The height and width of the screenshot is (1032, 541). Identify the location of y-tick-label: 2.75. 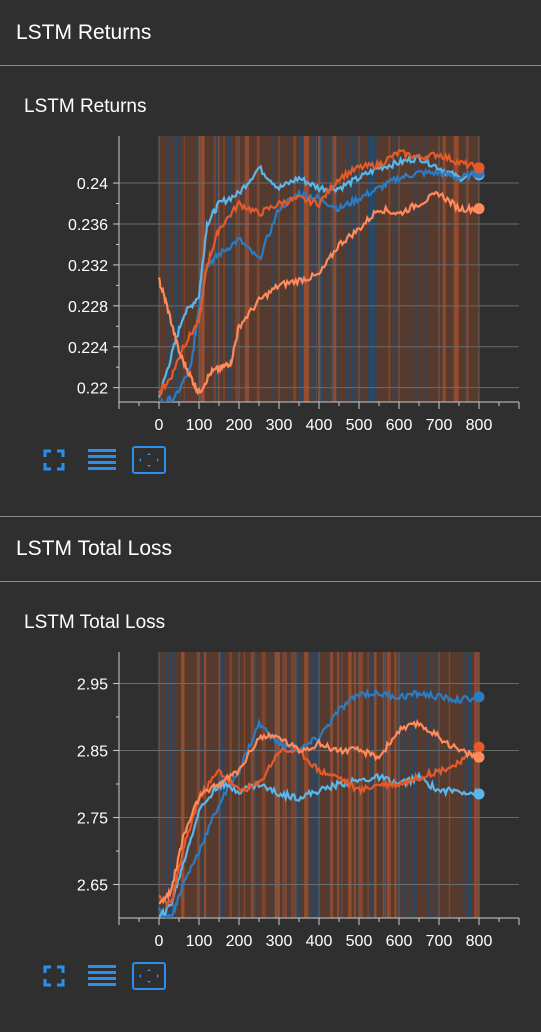
(92, 818).